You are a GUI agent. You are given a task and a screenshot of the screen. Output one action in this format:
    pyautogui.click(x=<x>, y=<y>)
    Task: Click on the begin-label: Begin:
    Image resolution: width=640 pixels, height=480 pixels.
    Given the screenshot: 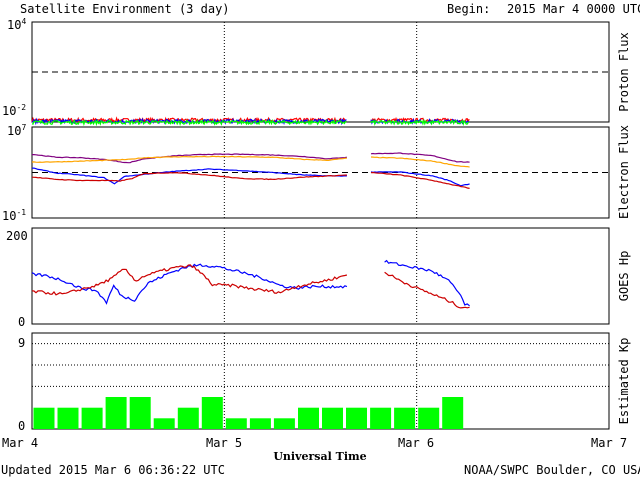 What is the action you would take?
    pyautogui.click(x=468, y=9)
    